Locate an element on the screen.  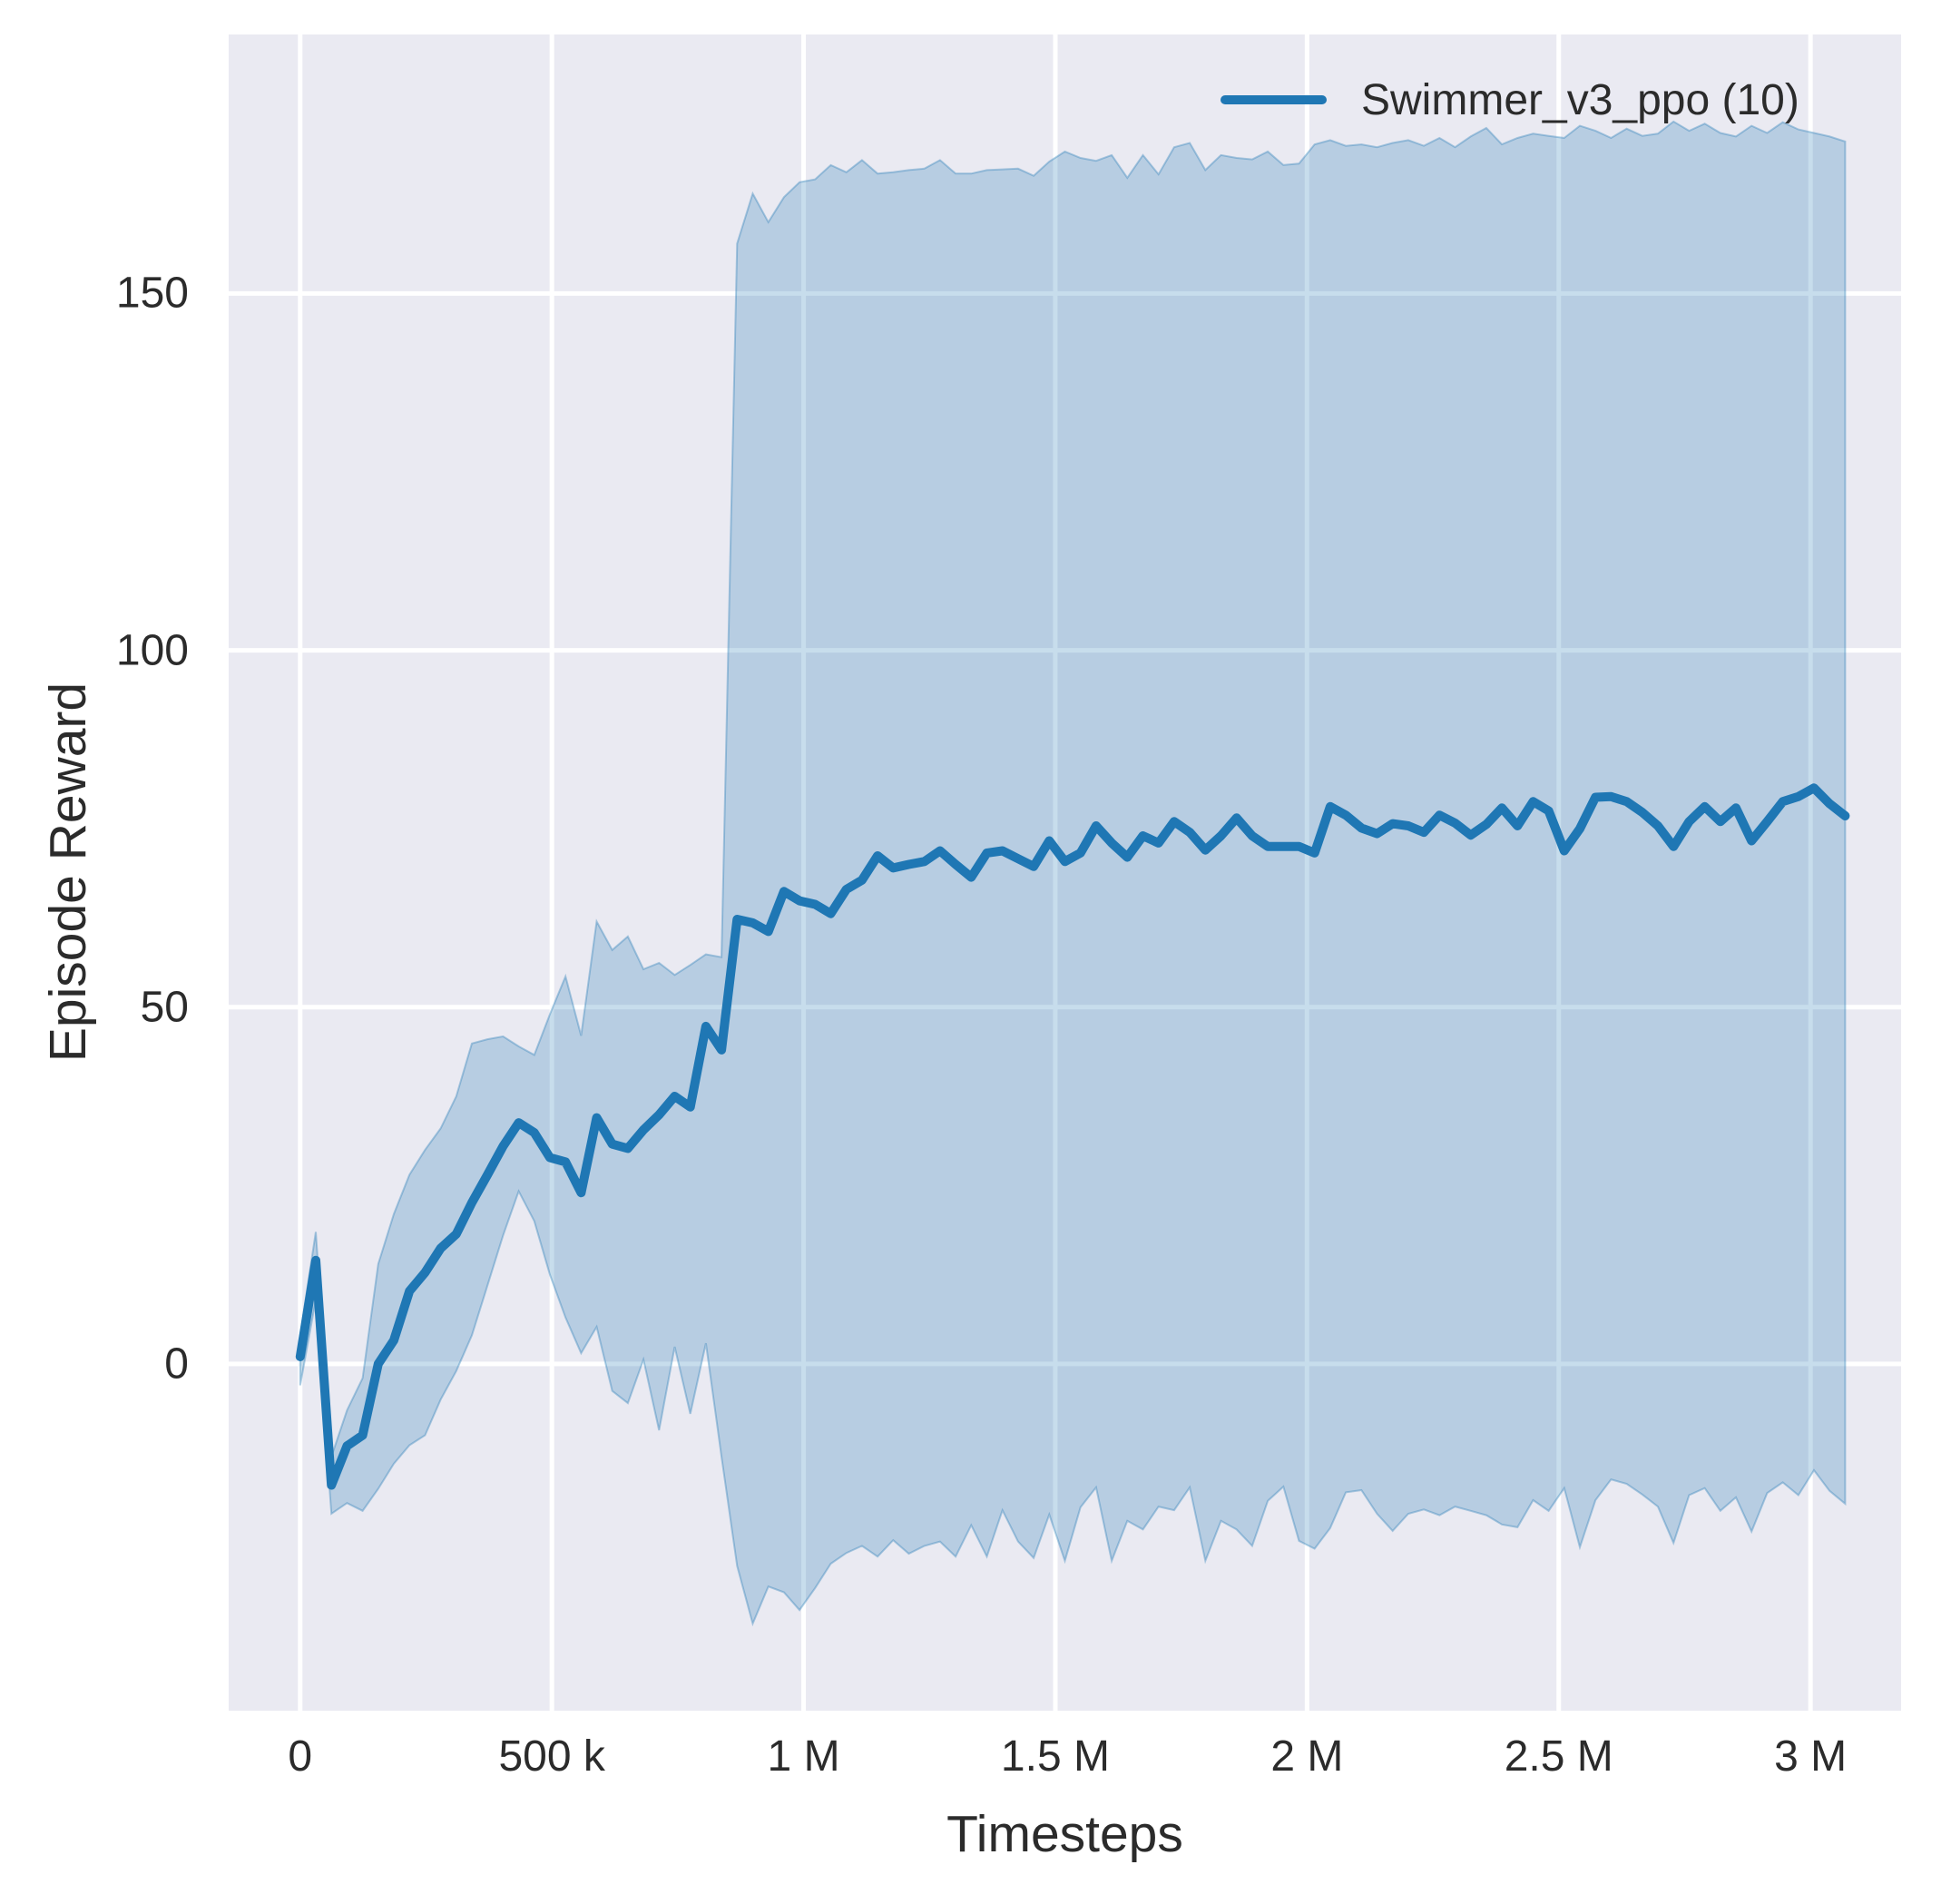
legend: Swimmer_v3_ppo (10) is located at coordinates (1510, 100).